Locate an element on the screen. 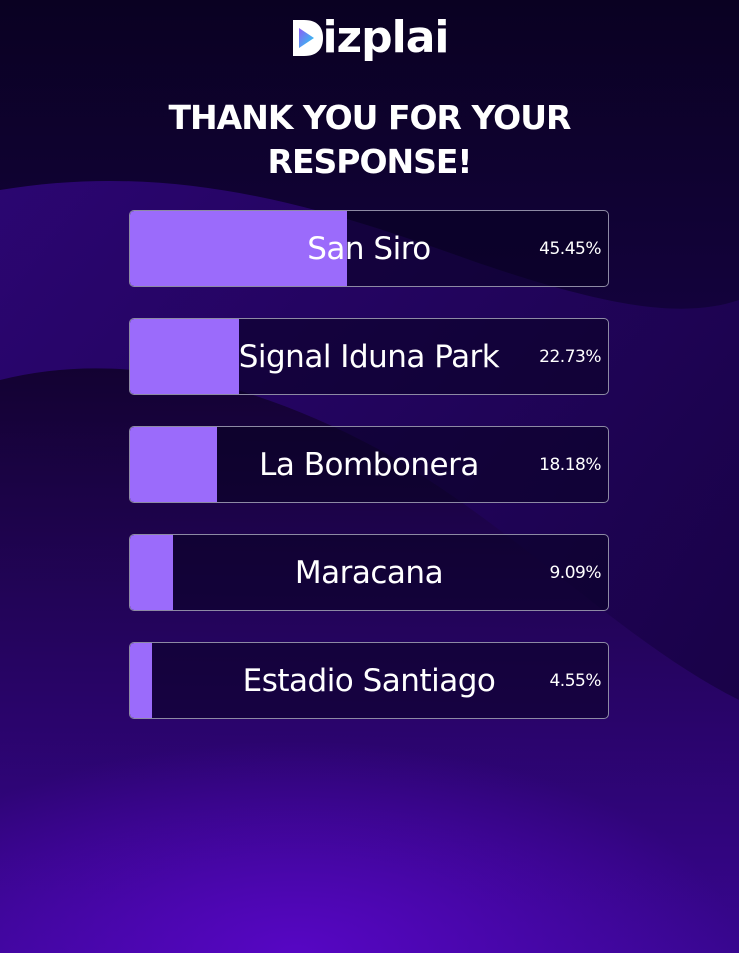 The width and height of the screenshot is (739, 953). result-percent: 18.18% is located at coordinates (570, 464).